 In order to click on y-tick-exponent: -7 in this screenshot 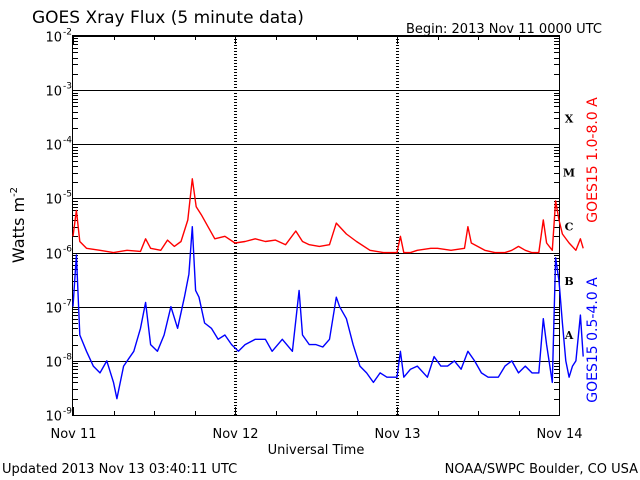, I will do `click(67, 304)`.